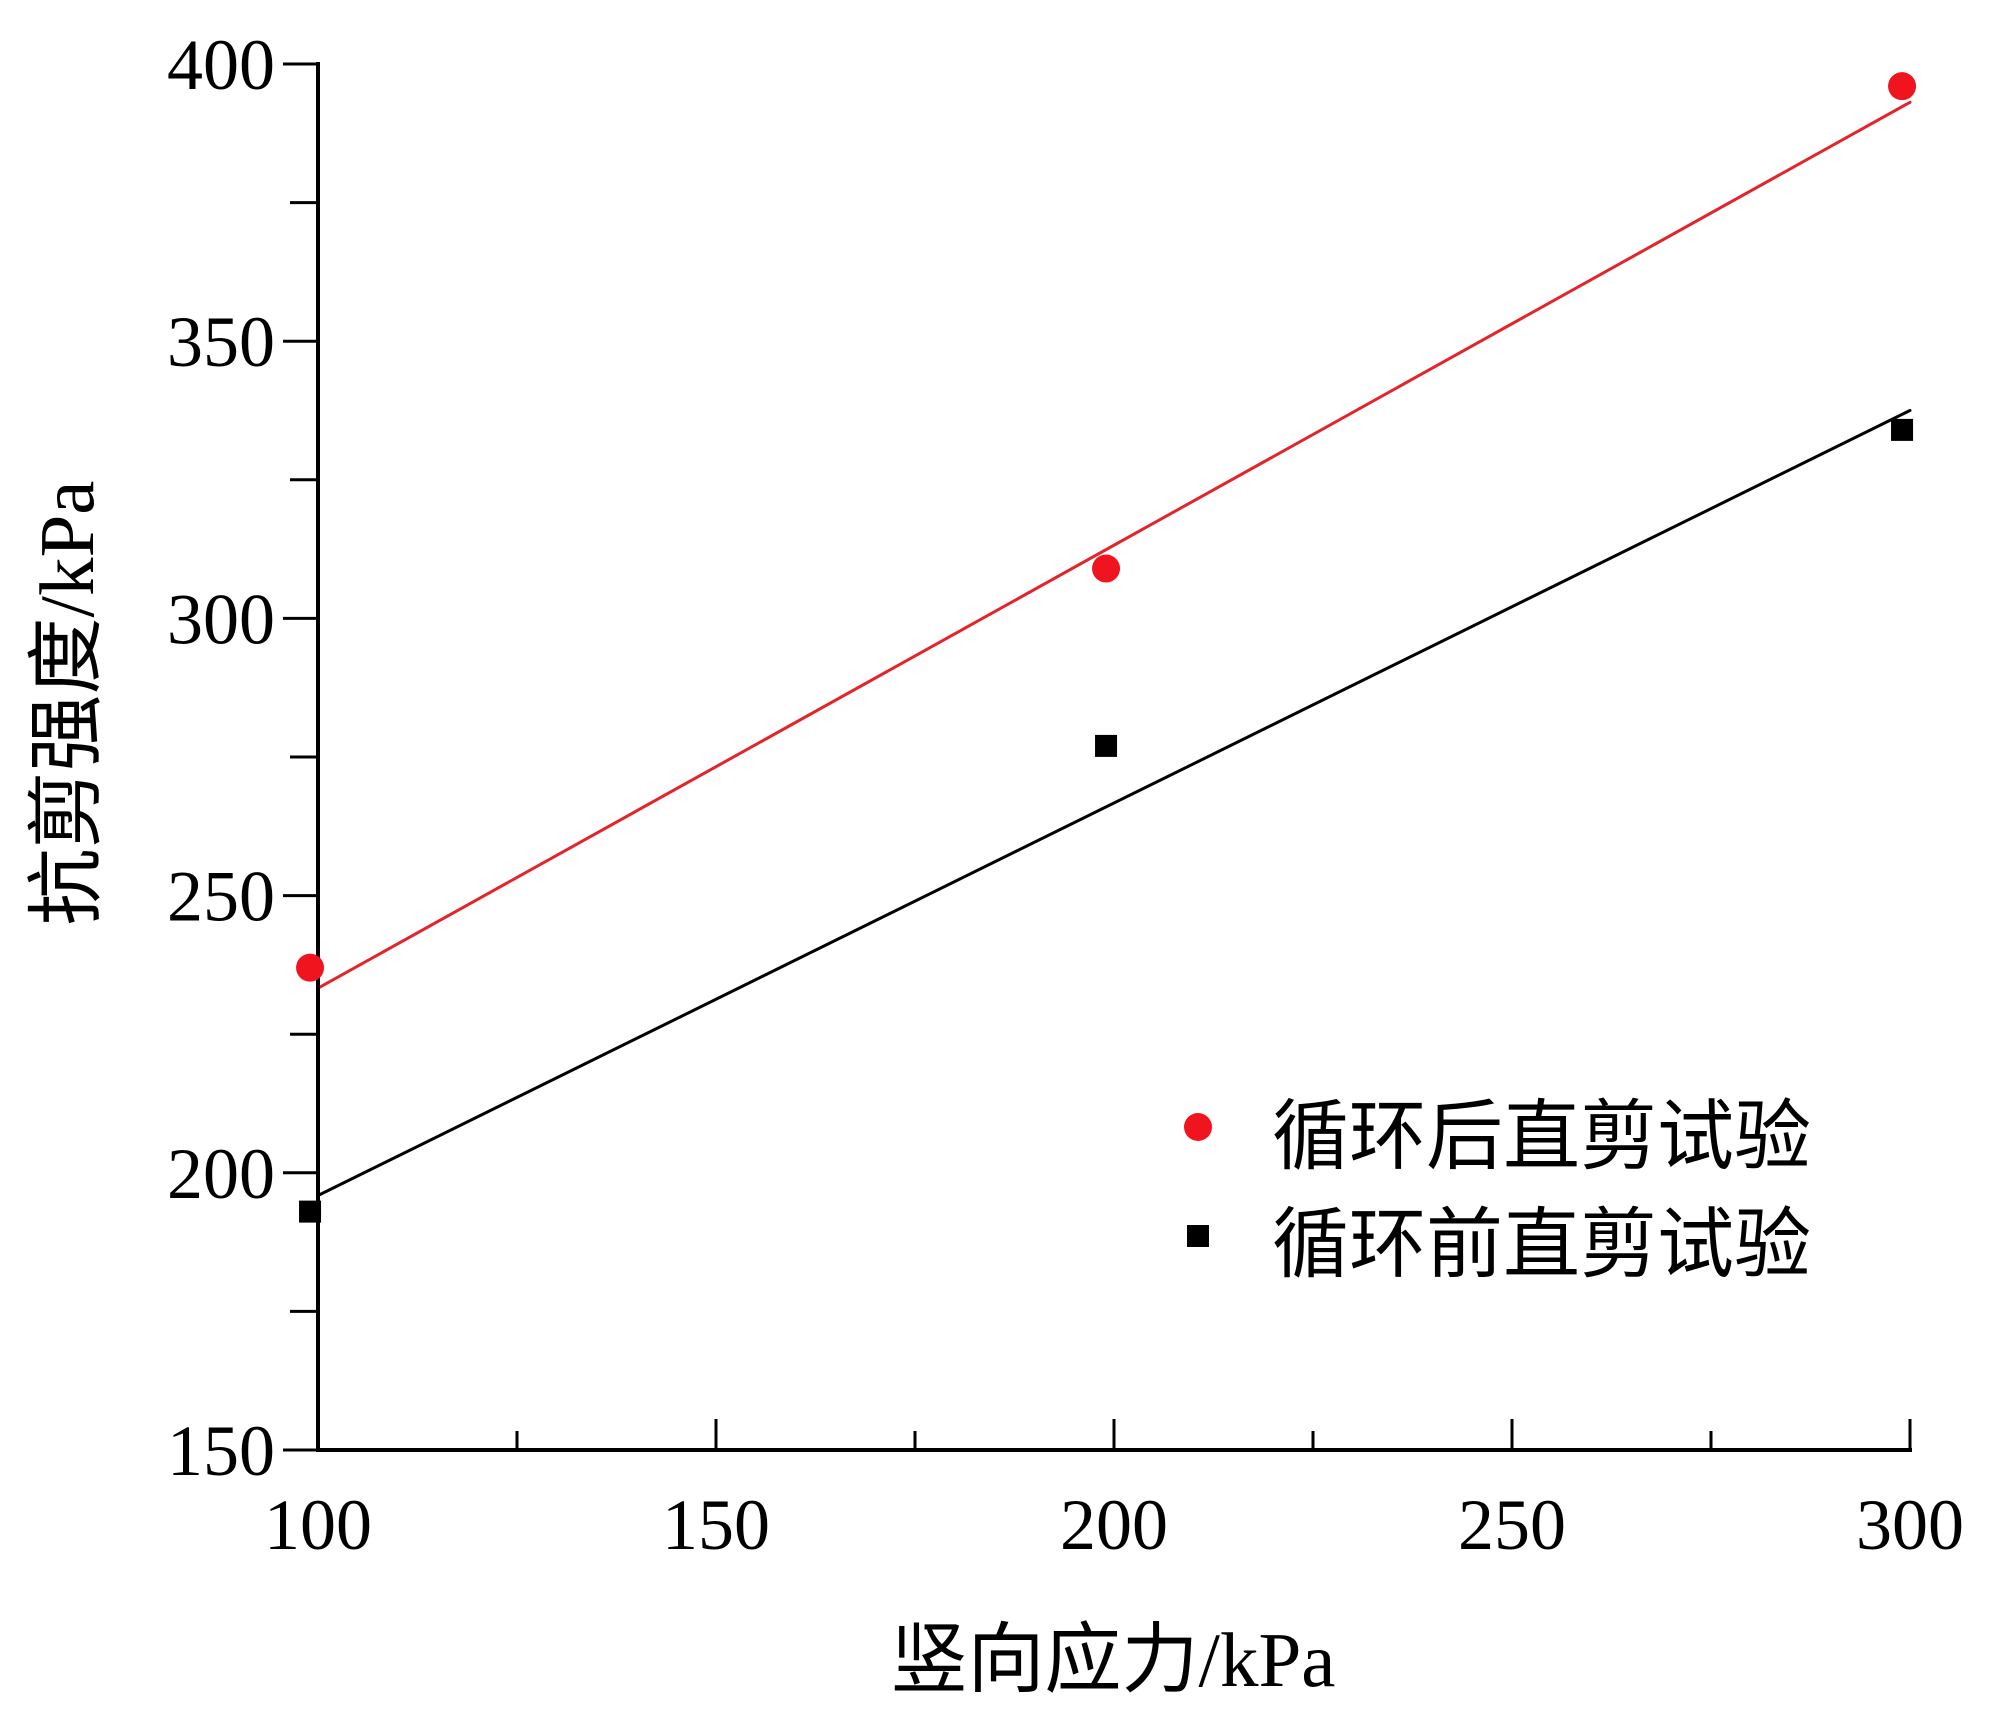  I want to click on y-axis-title: 抗剪强度/kPa, so click(67, 703).